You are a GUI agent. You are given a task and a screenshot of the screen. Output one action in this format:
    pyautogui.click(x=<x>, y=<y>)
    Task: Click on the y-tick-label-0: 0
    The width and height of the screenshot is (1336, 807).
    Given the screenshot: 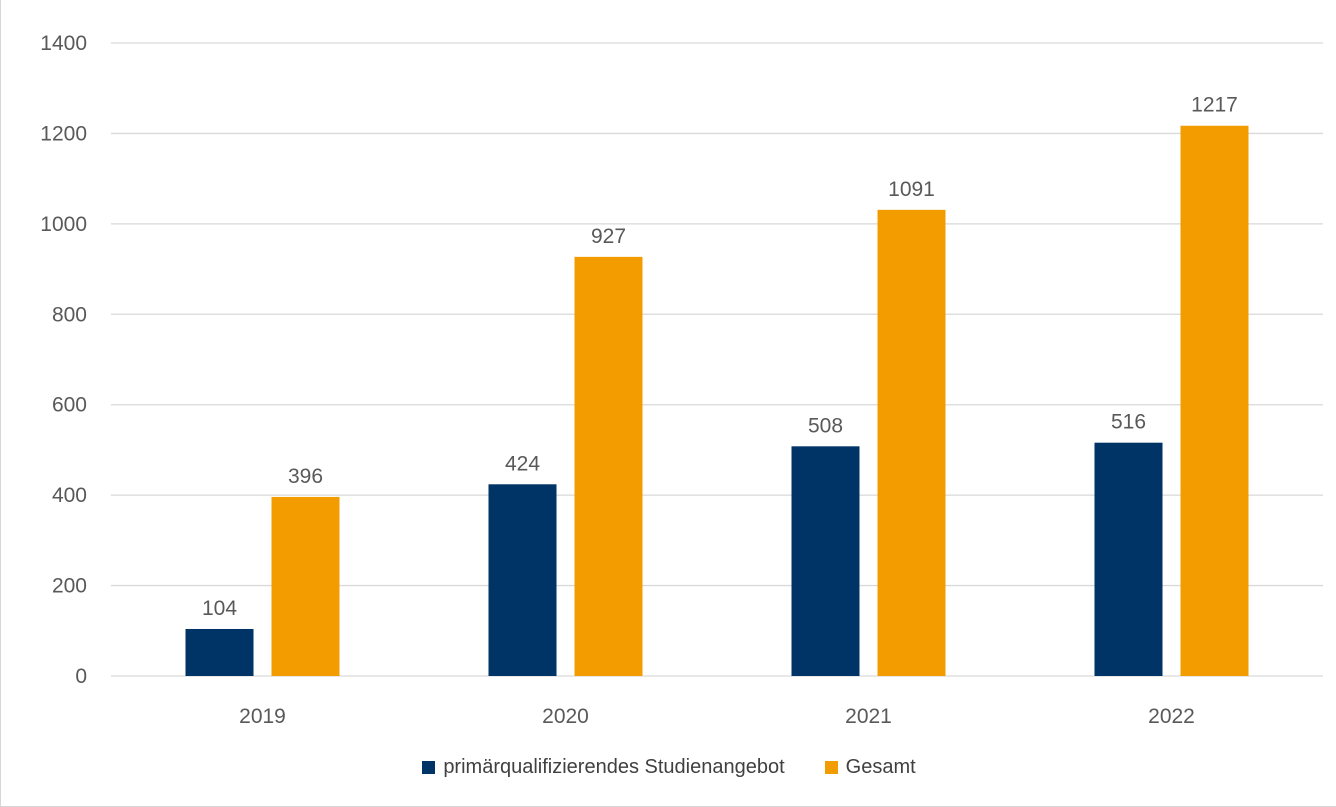 What is the action you would take?
    pyautogui.click(x=81, y=676)
    